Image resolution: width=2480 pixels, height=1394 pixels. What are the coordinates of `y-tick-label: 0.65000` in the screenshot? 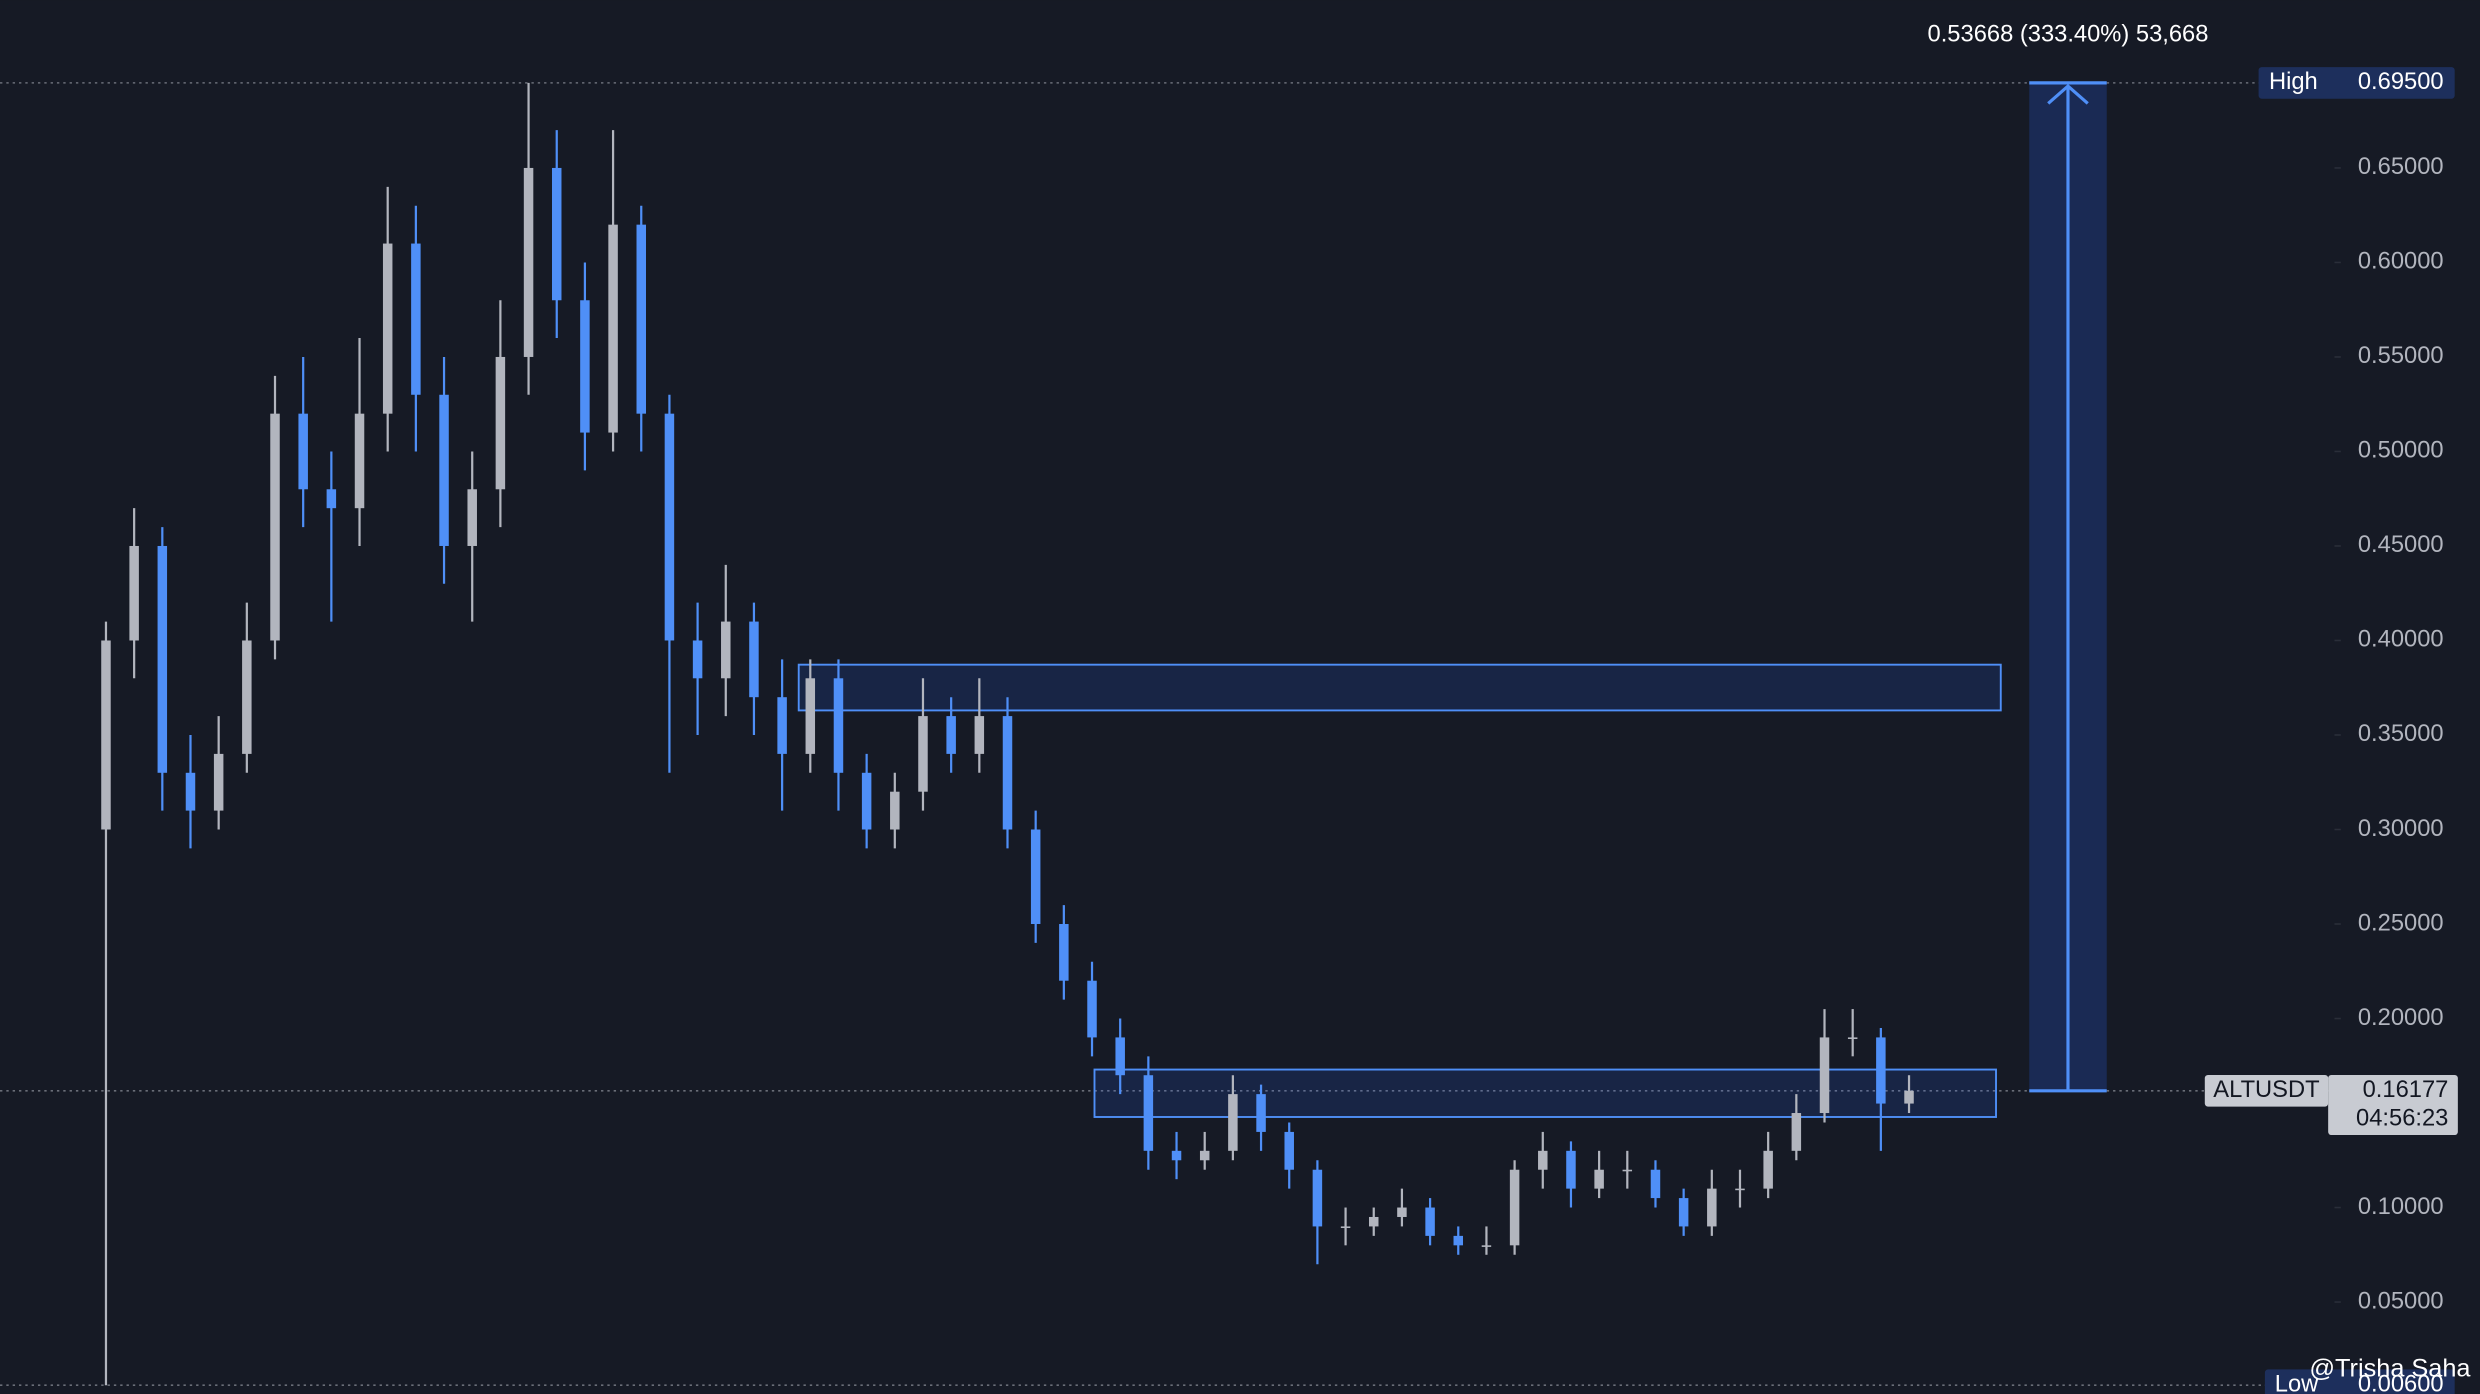 It's located at (2401, 167).